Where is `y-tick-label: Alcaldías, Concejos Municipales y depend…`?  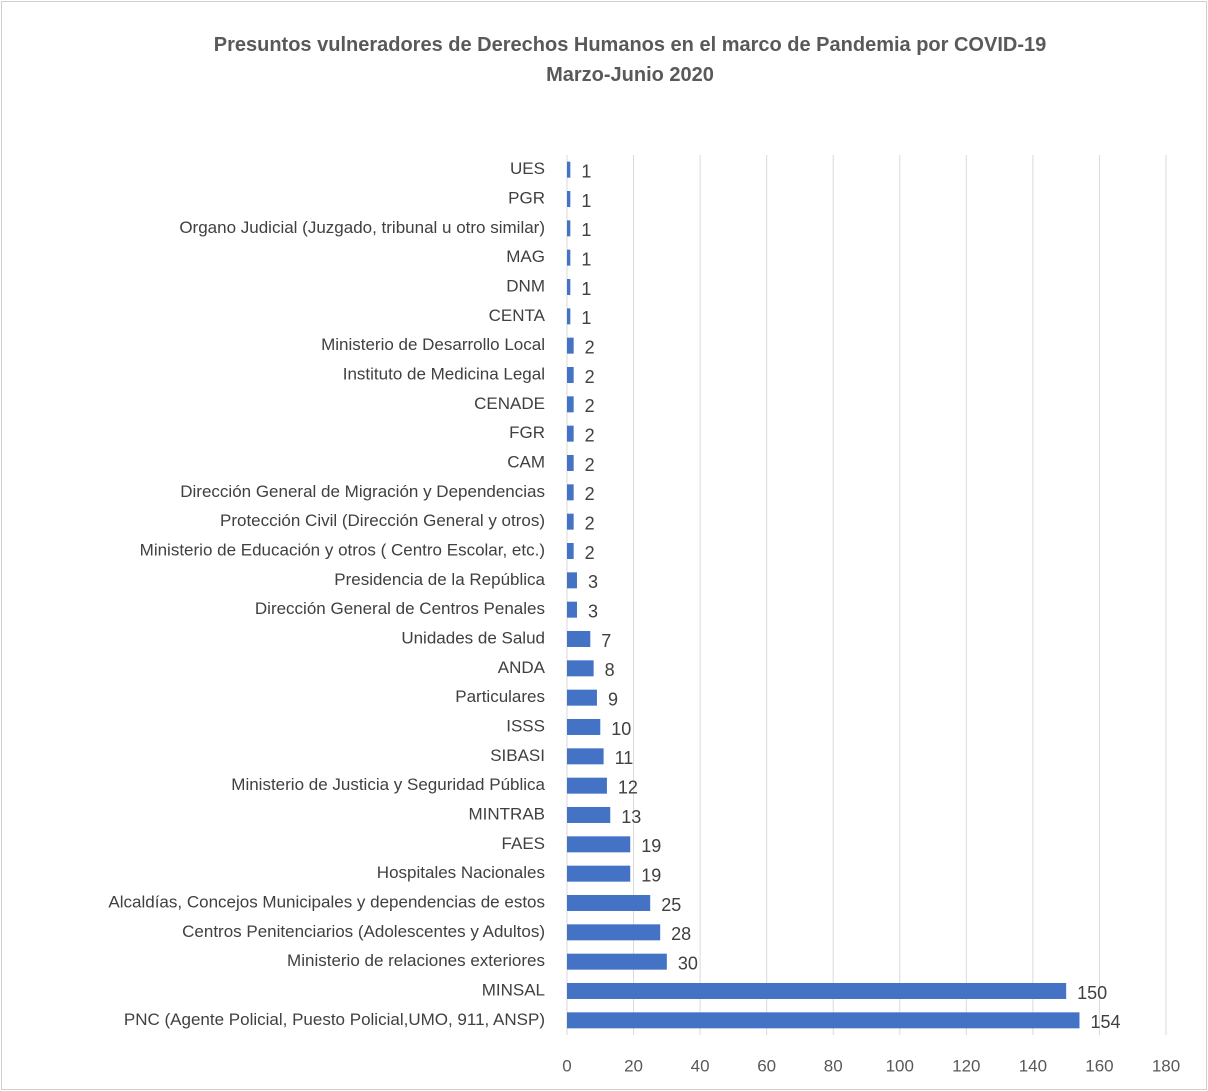 y-tick-label: Alcaldías, Concejos Municipales y depend… is located at coordinates (326, 901).